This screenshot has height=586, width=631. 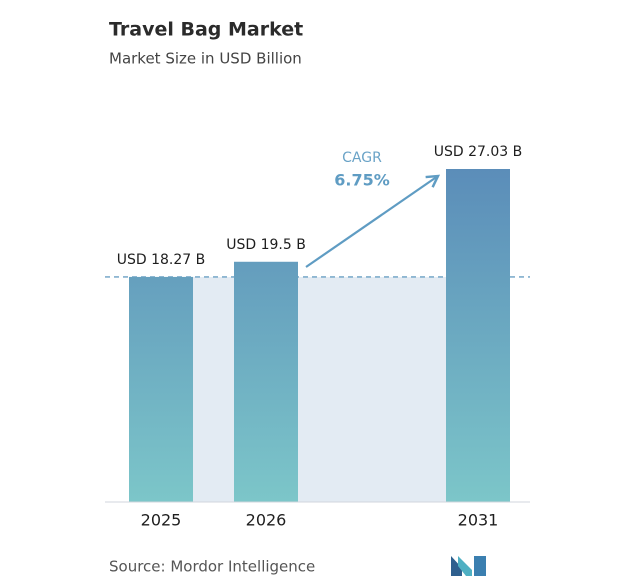 What do you see at coordinates (362, 180) in the screenshot?
I see `cagr-value: 6.75%` at bounding box center [362, 180].